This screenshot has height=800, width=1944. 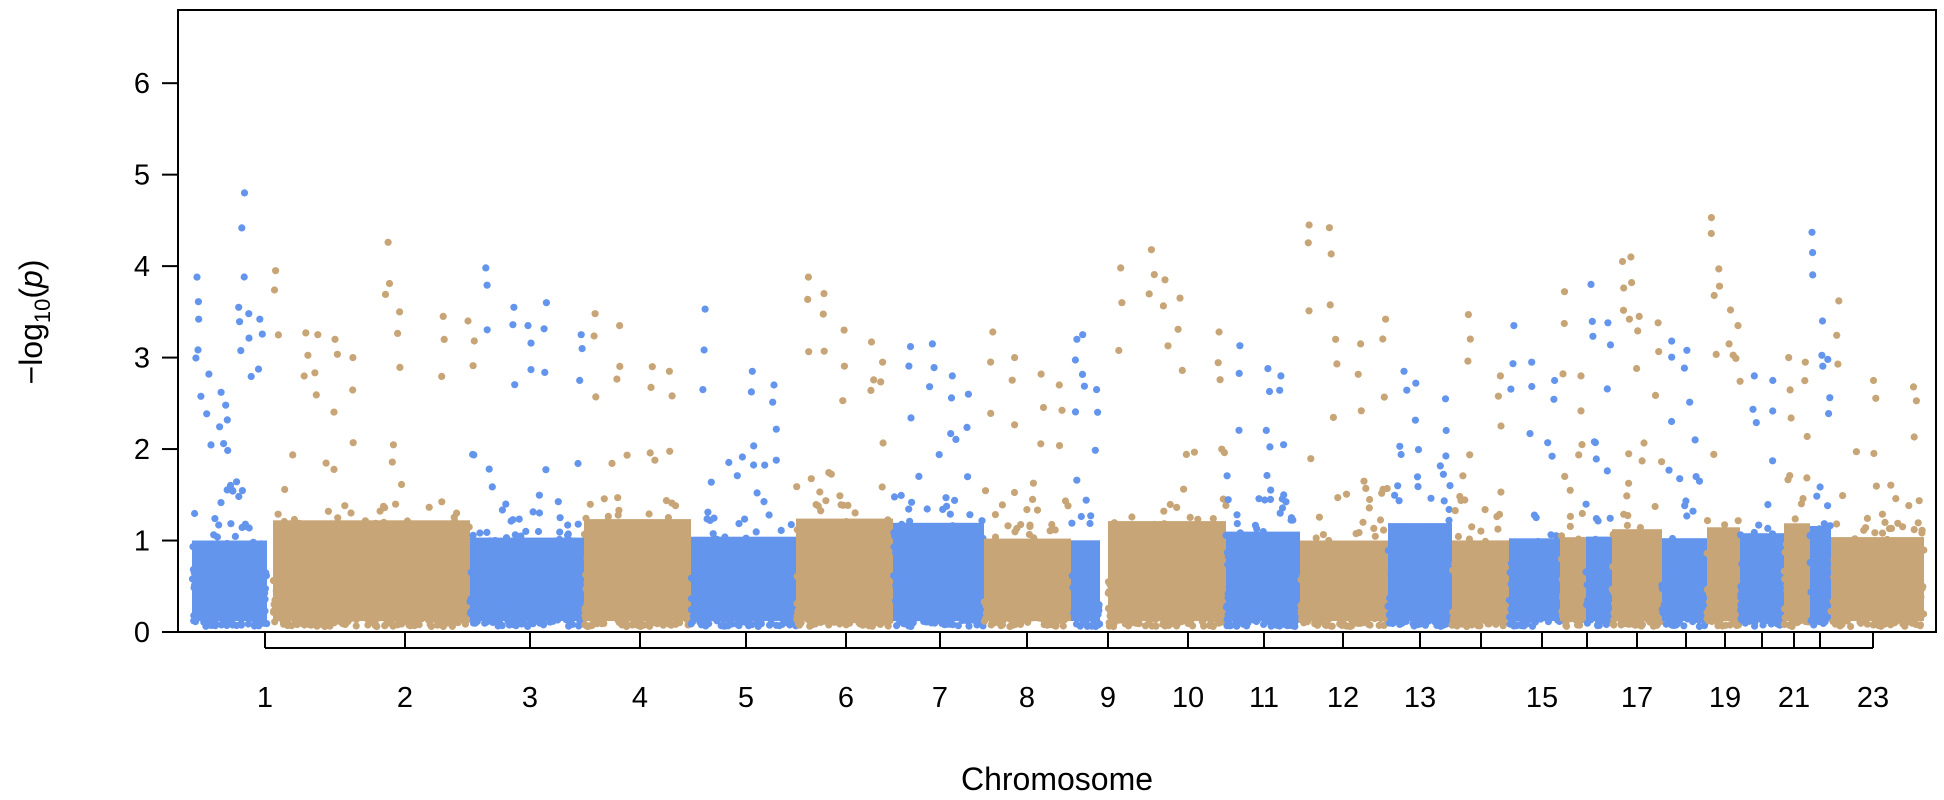 I want to click on x-tick-label: 5, so click(x=746, y=698).